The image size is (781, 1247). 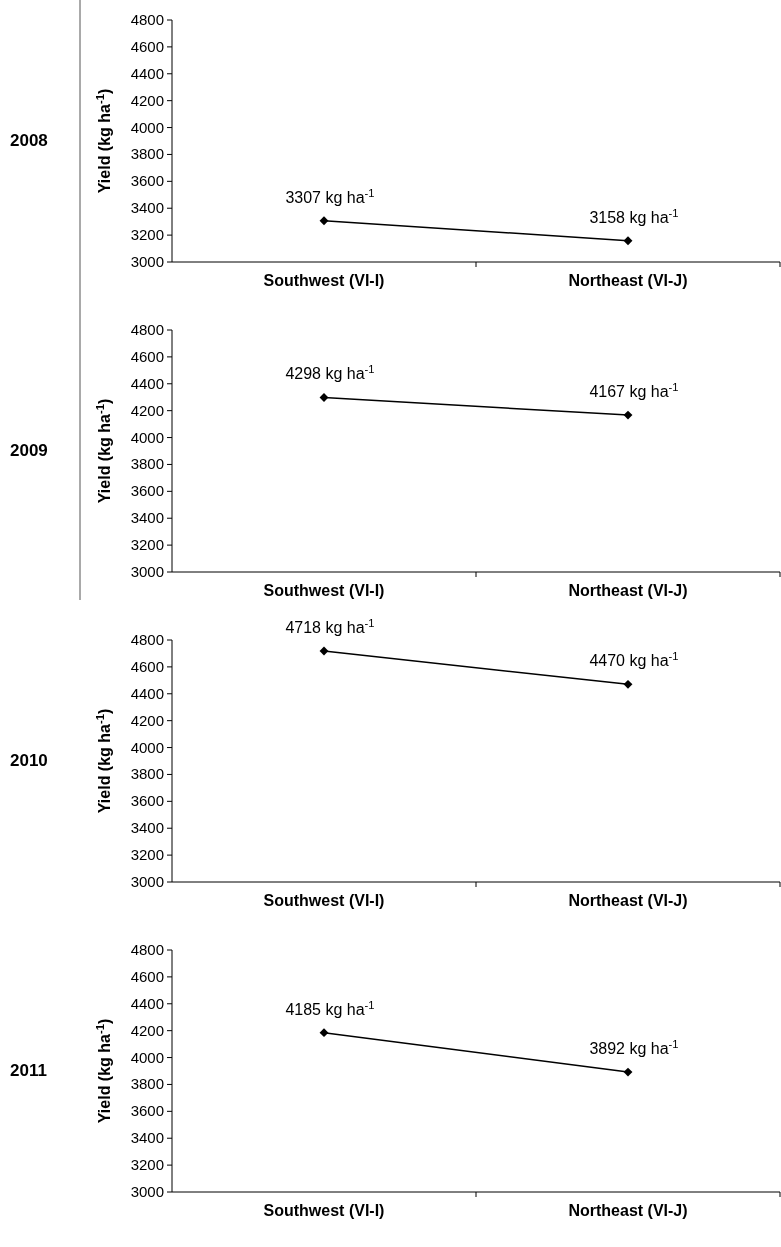 What do you see at coordinates (634, 391) in the screenshot?
I see `data-label: 4167 kg ha$^{-1}$` at bounding box center [634, 391].